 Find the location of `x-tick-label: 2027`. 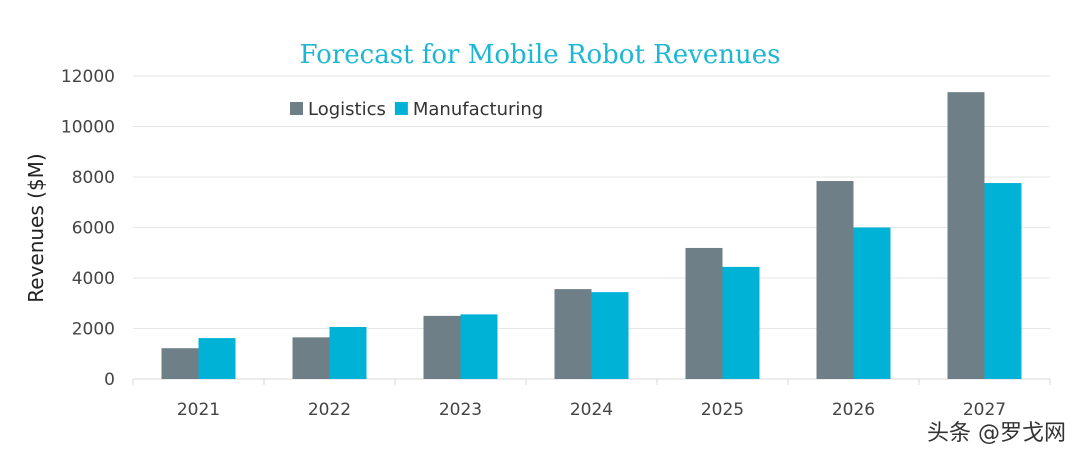

x-tick-label: 2027 is located at coordinates (984, 410).